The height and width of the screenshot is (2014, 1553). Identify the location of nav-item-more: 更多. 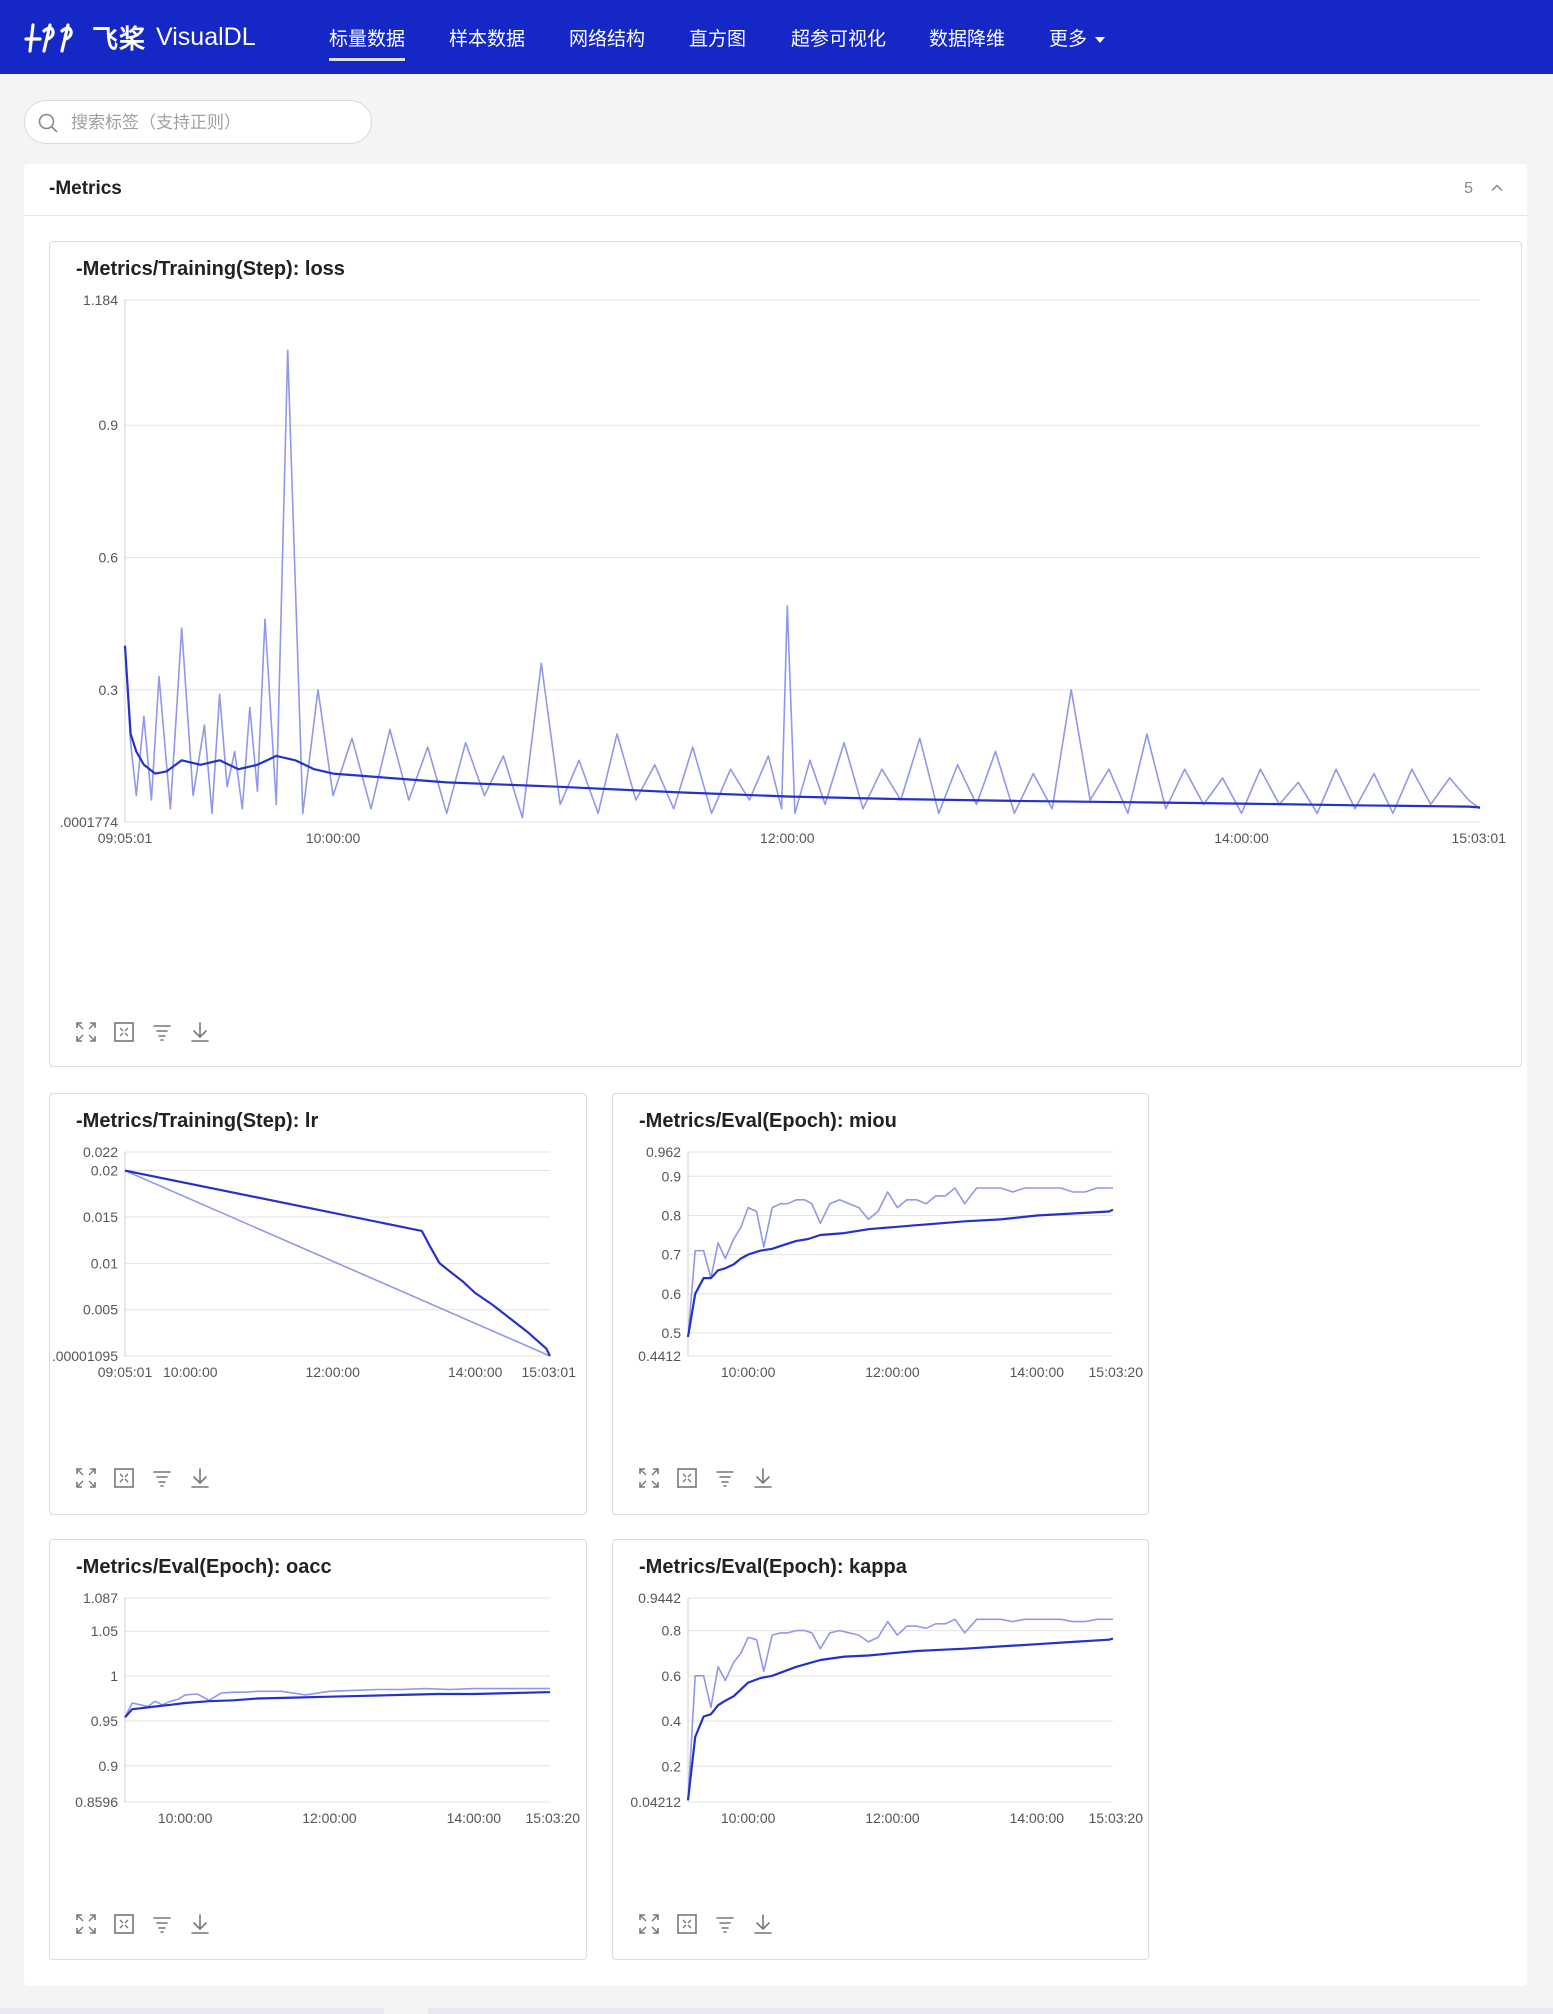
(1077, 37).